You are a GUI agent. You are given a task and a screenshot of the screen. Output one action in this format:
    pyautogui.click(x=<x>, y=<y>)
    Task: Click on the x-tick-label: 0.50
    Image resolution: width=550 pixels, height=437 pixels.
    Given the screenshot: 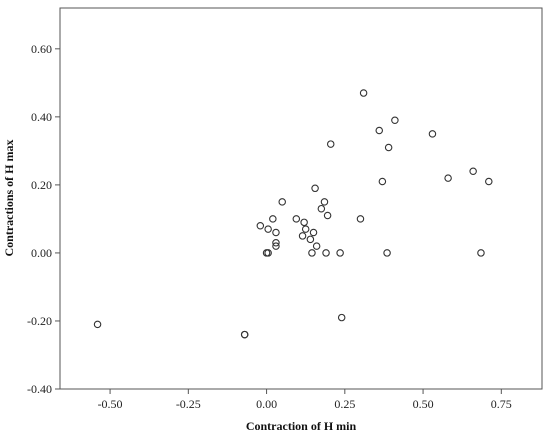 What is the action you would take?
    pyautogui.click(x=423, y=404)
    